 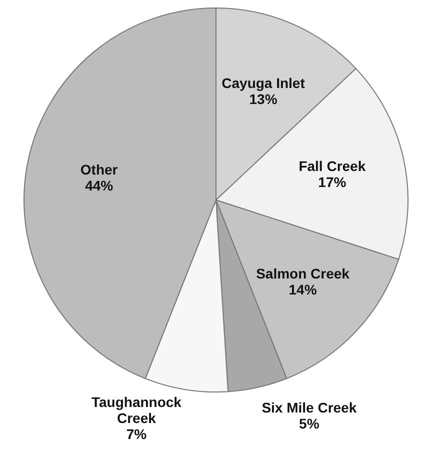 I want to click on data-label: 13%, so click(x=263, y=98).